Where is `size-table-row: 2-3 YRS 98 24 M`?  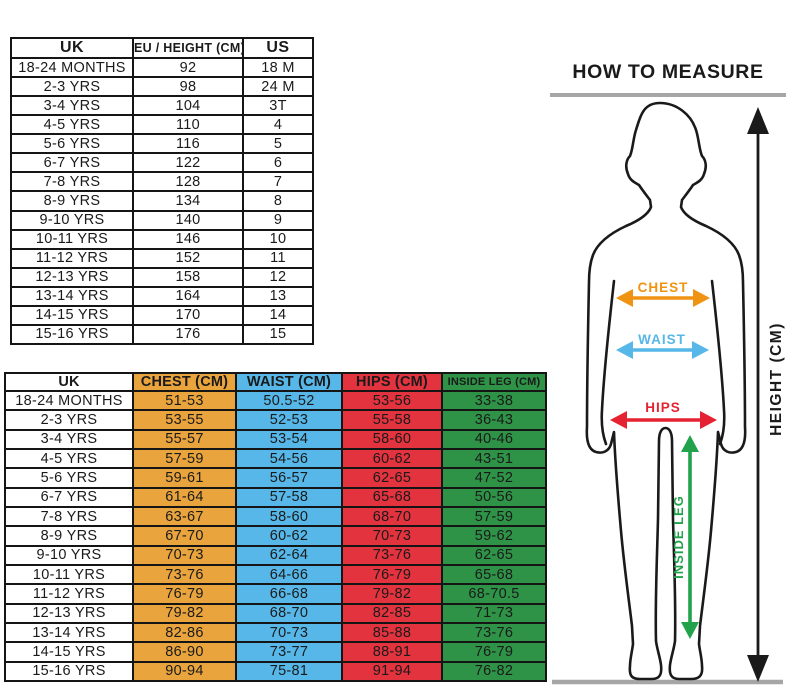 size-table-row: 2-3 YRS 98 24 M is located at coordinates (162, 87).